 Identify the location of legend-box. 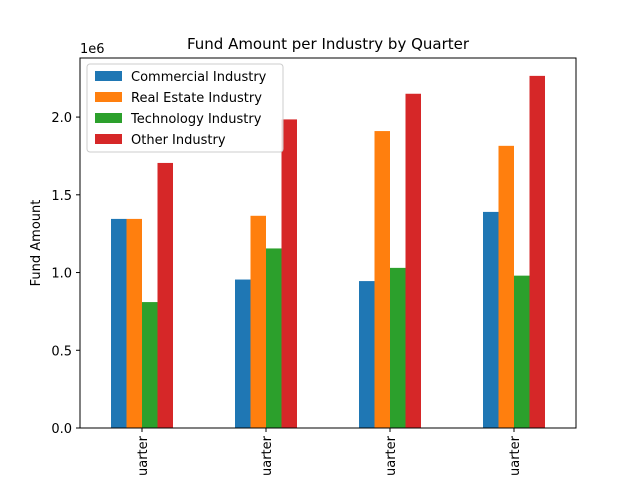
(185, 108).